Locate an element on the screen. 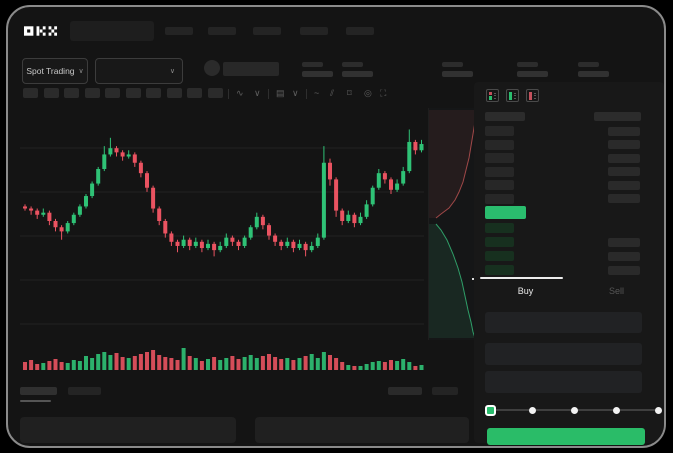  search-input is located at coordinates (112, 31).